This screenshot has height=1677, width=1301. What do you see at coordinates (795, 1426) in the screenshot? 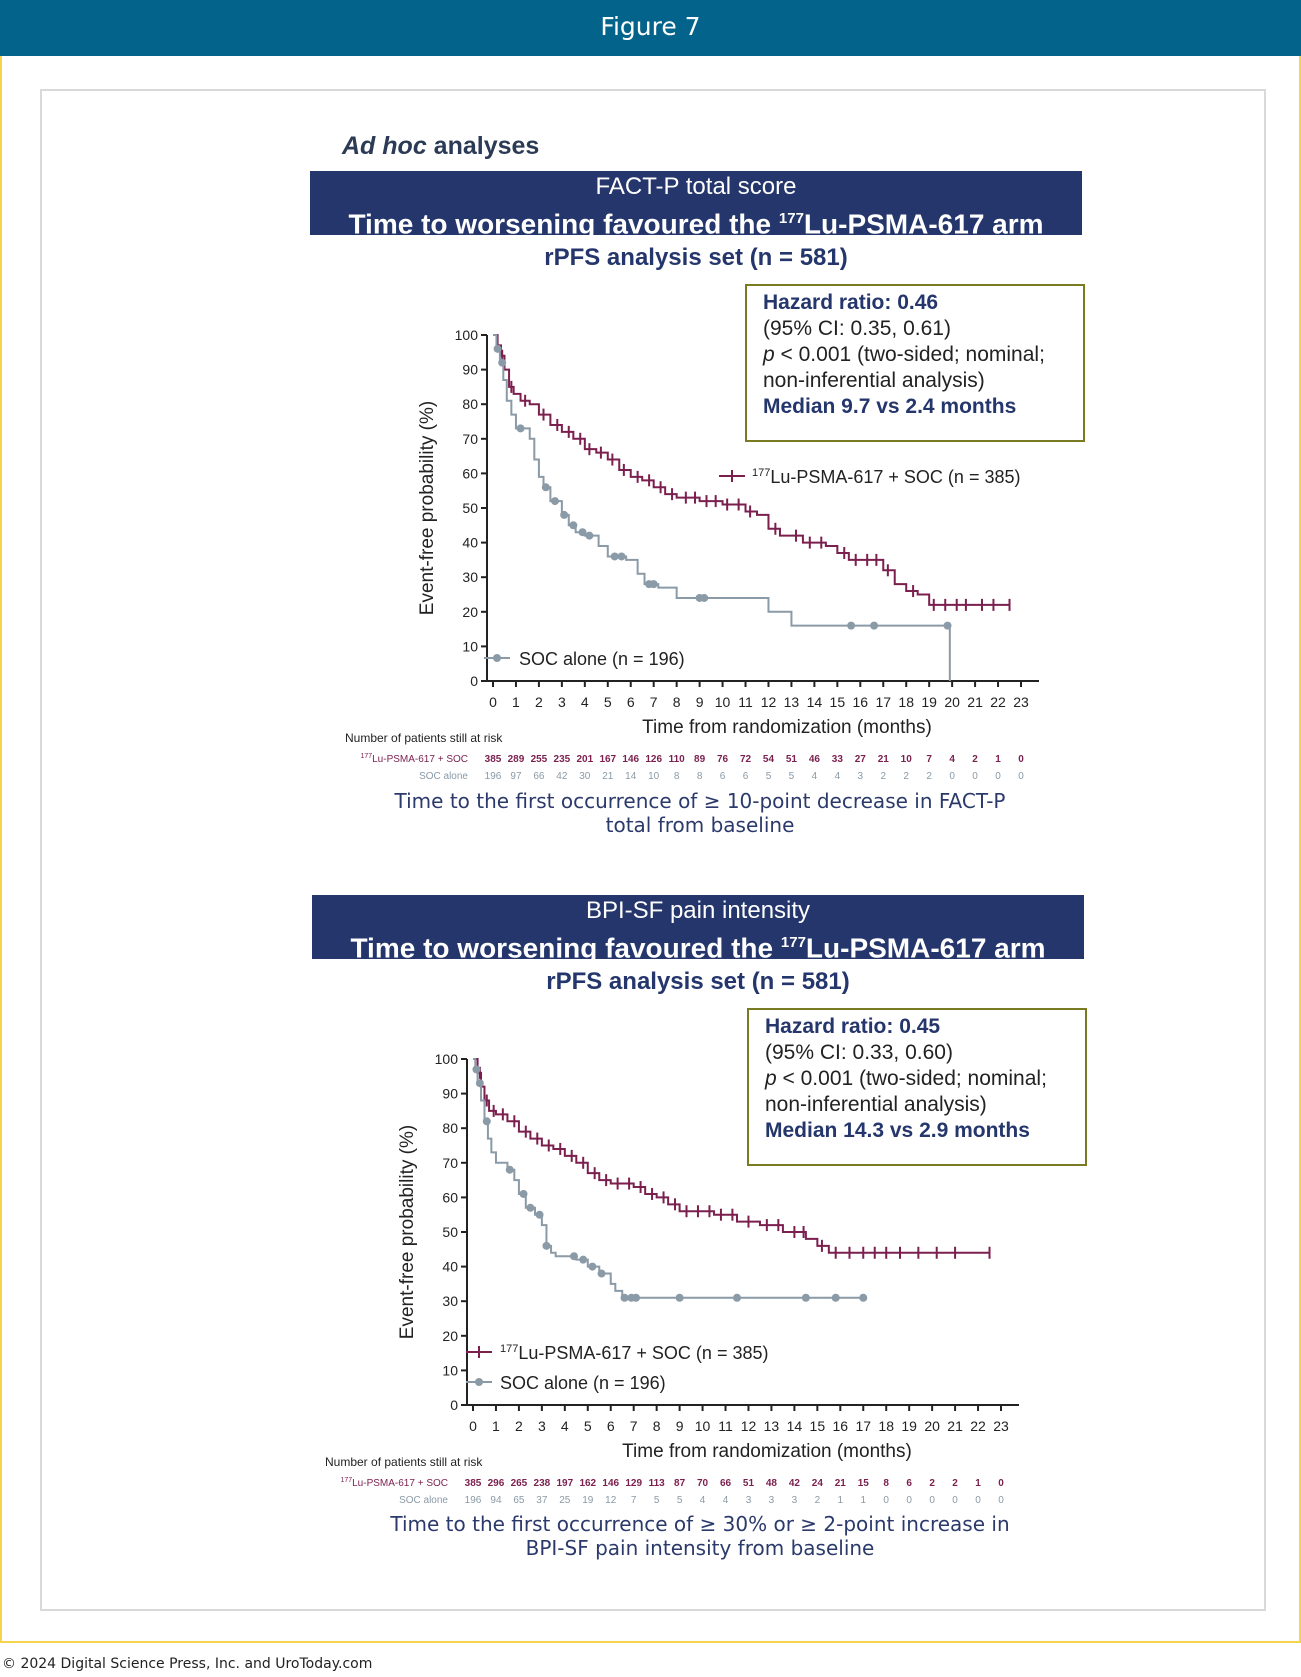
I see `panel2-x-tick-label: 14` at bounding box center [795, 1426].